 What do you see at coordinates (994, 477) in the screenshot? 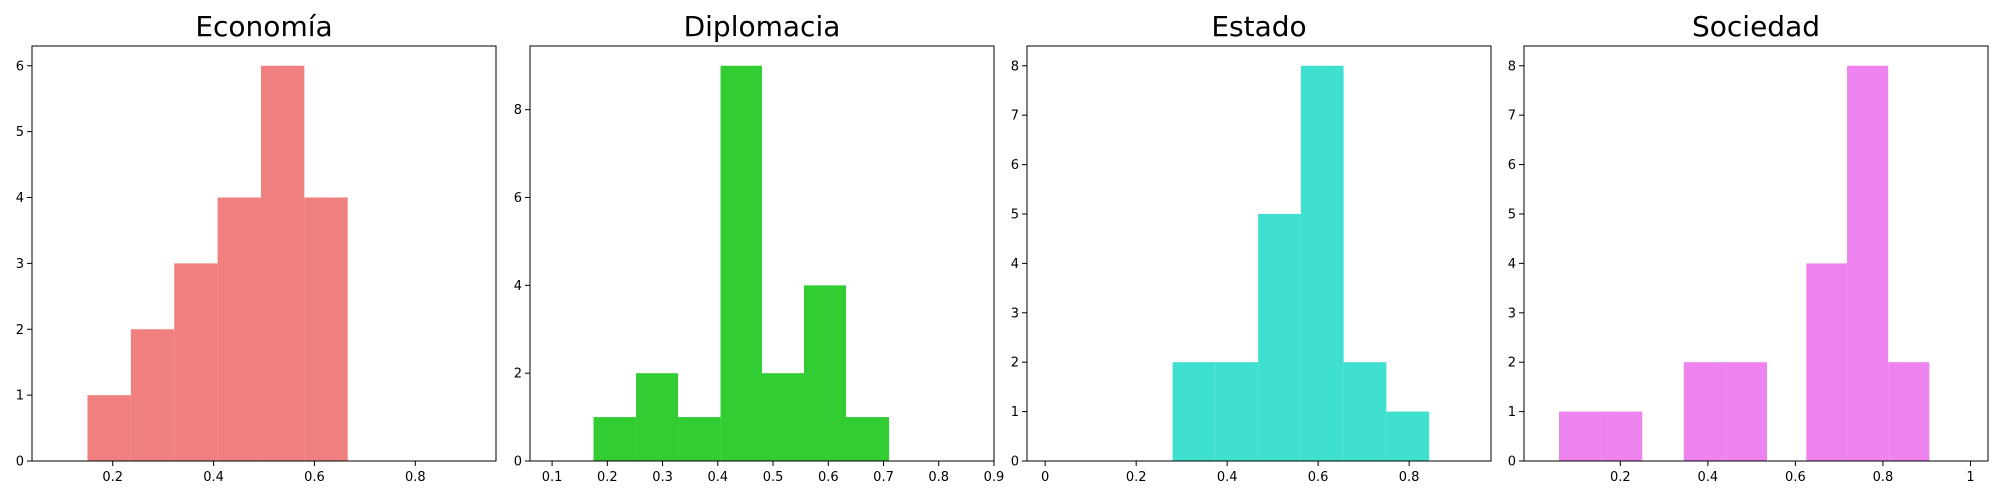
I see `x-tick-label: 0.9` at bounding box center [994, 477].